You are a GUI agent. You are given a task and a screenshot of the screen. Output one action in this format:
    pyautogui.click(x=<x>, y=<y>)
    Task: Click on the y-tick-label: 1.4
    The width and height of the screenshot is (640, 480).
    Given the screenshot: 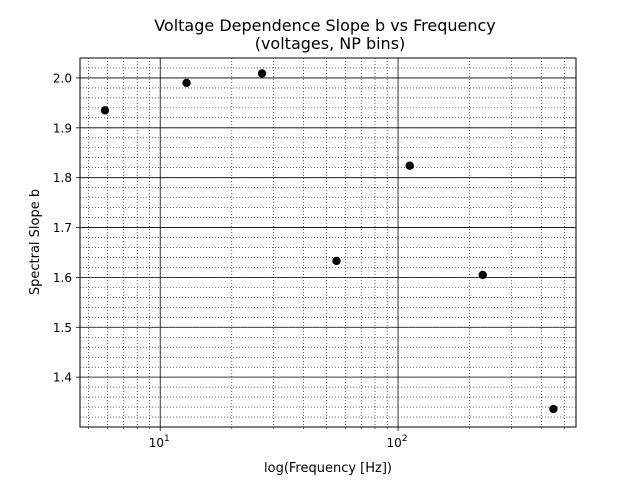 What is the action you would take?
    pyautogui.click(x=62, y=378)
    